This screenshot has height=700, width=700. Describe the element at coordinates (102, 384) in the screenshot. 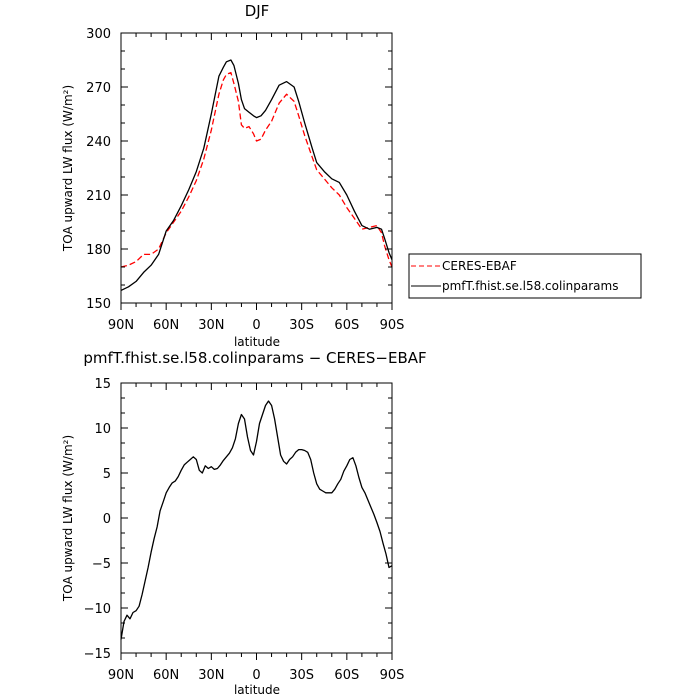

I see `y-tick-label: 15` at that location.